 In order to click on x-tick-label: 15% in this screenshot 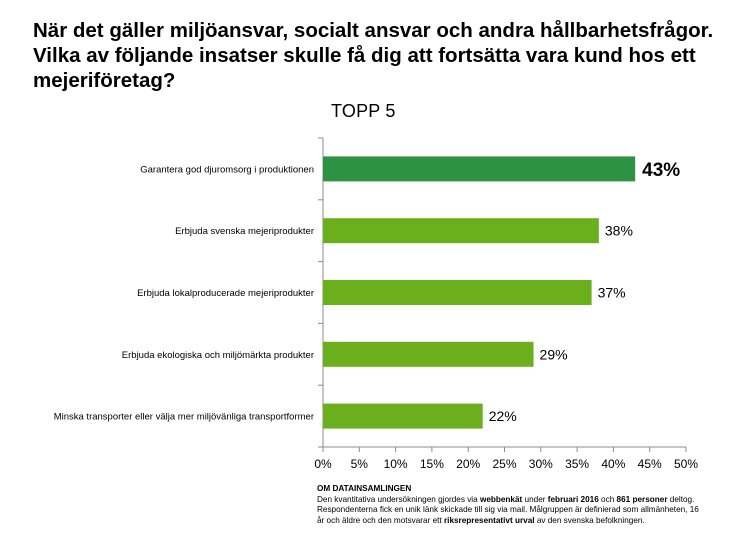, I will do `click(432, 464)`.